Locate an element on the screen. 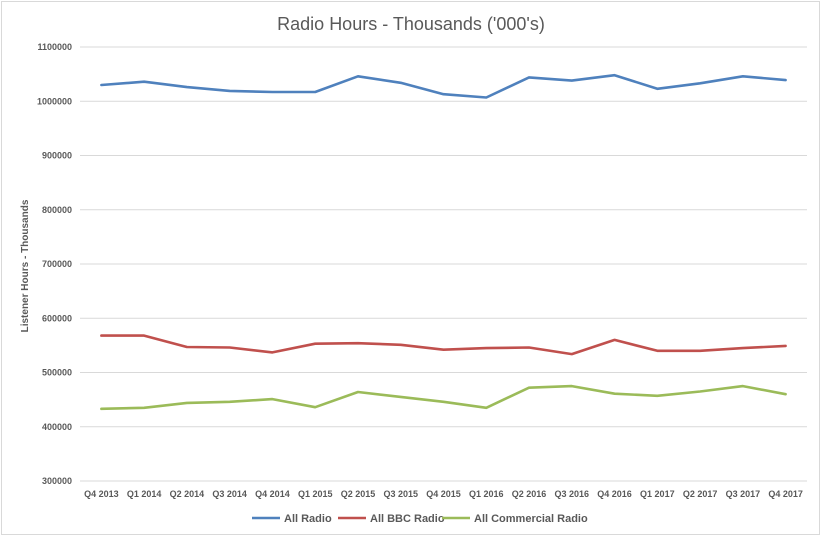 This screenshot has width=821, height=539. legend-item: All BBC Radio is located at coordinates (391, 519).